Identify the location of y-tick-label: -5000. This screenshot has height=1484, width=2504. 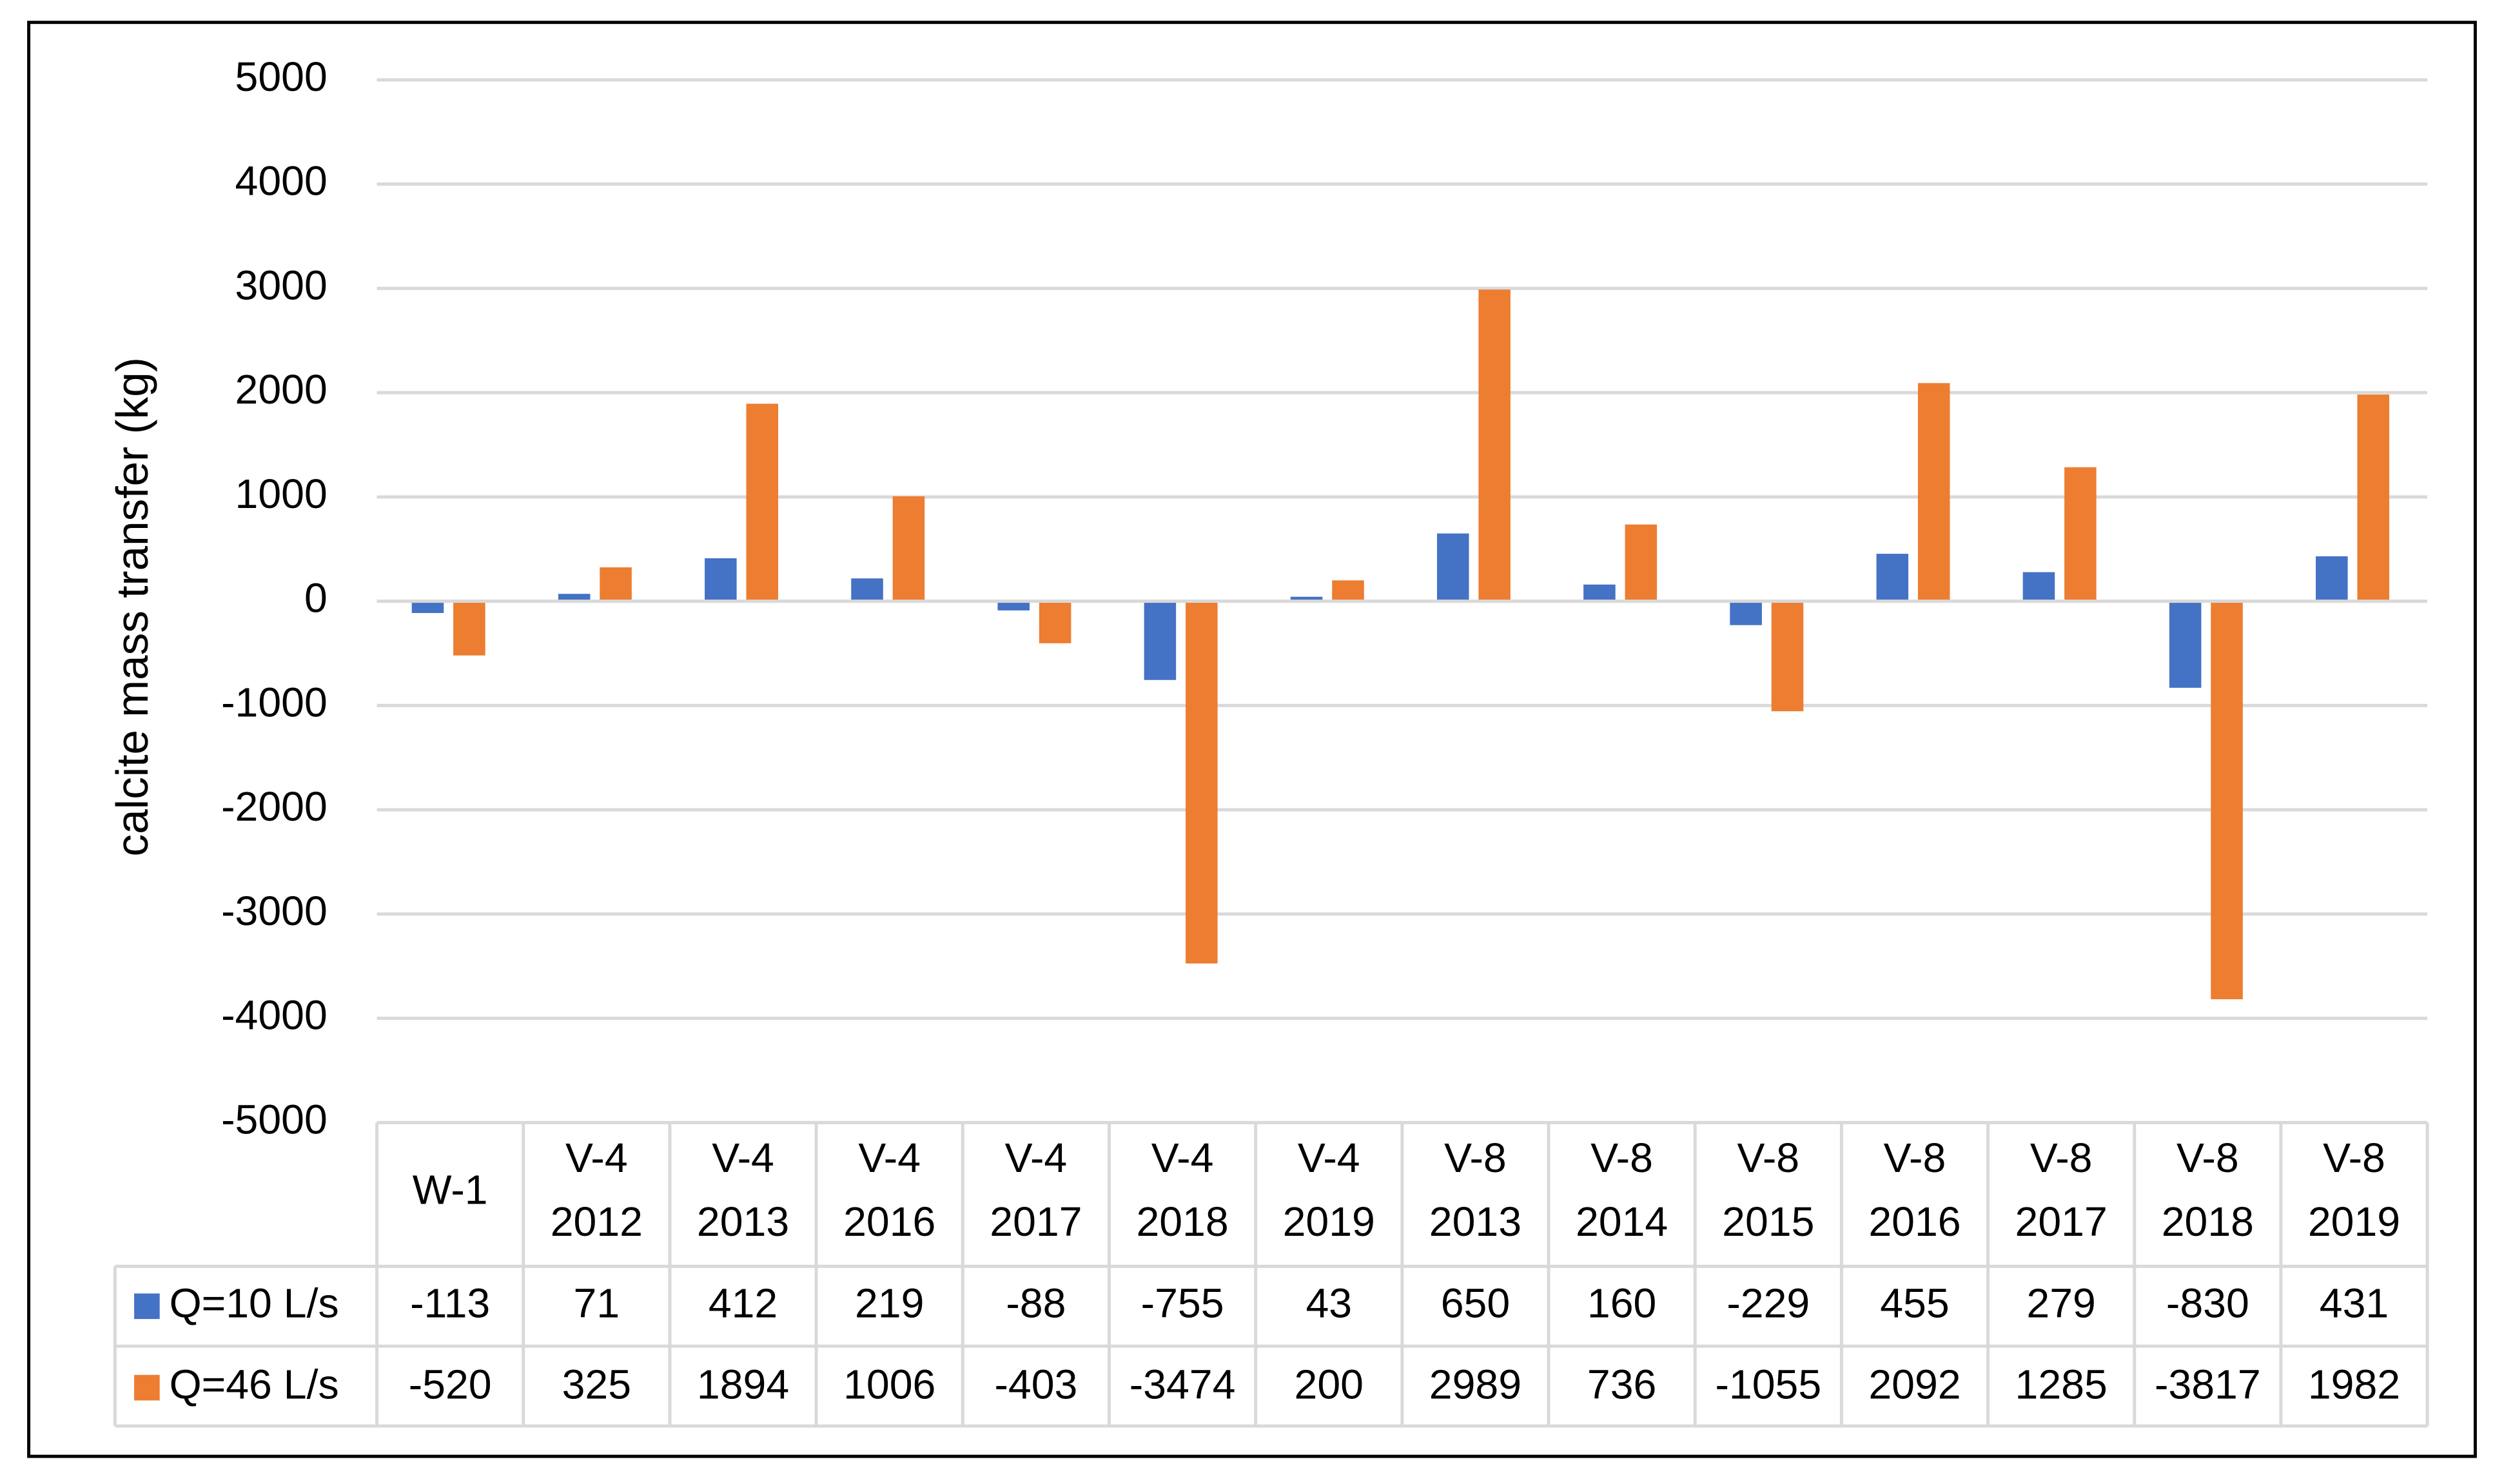
(274, 1119).